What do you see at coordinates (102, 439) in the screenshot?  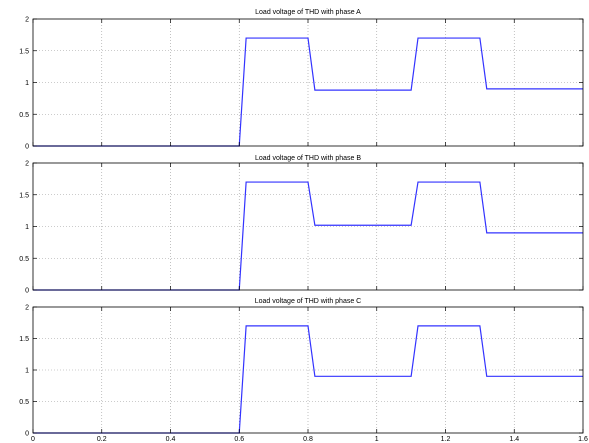 I see `x-tick-label-phase-c: 0.2` at bounding box center [102, 439].